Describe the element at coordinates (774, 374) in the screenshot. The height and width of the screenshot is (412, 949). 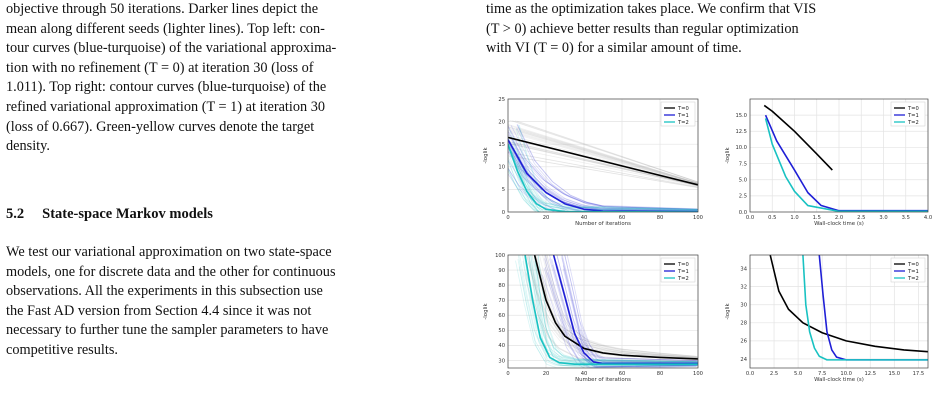
I see `x-tick-label: 2.5` at that location.